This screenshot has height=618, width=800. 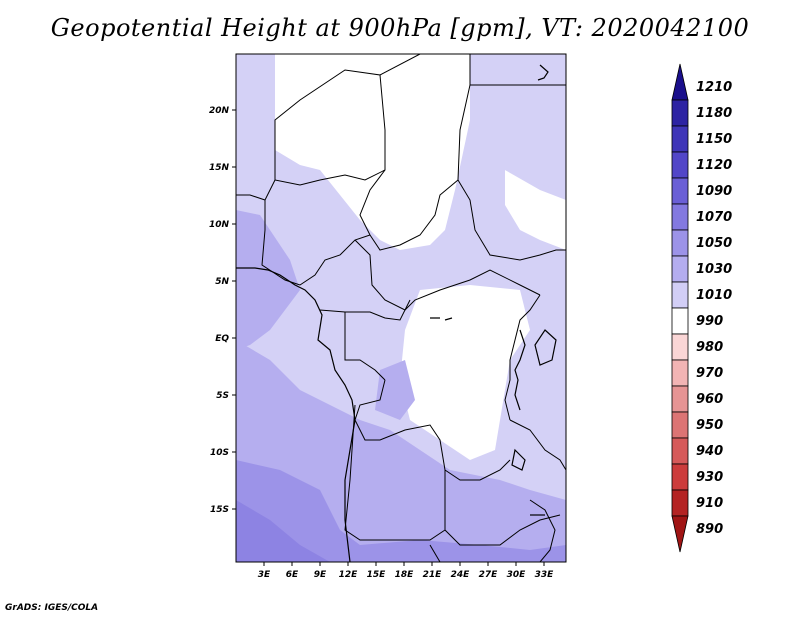 What do you see at coordinates (441, 319) in the screenshot?
I see `river-fragments` at bounding box center [441, 319].